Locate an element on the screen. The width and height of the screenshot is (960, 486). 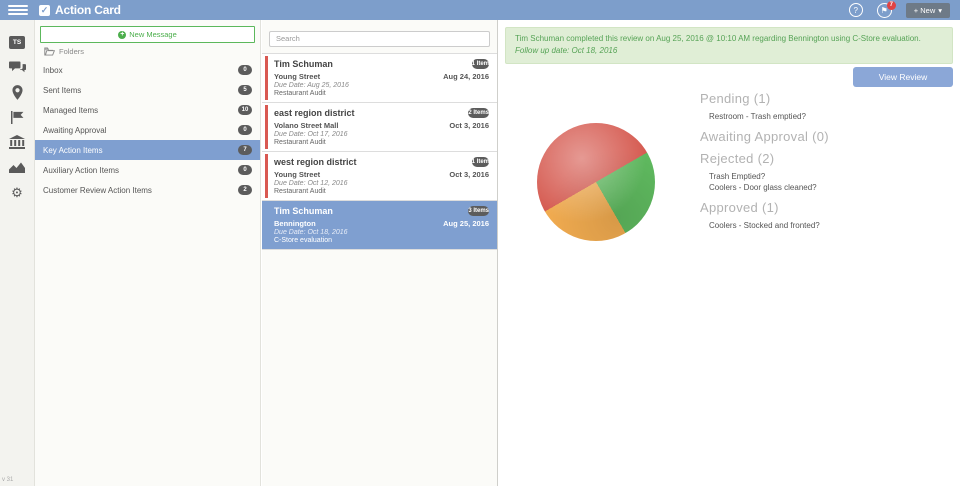
folder-count-badge: 7 is located at coordinates (245, 150).